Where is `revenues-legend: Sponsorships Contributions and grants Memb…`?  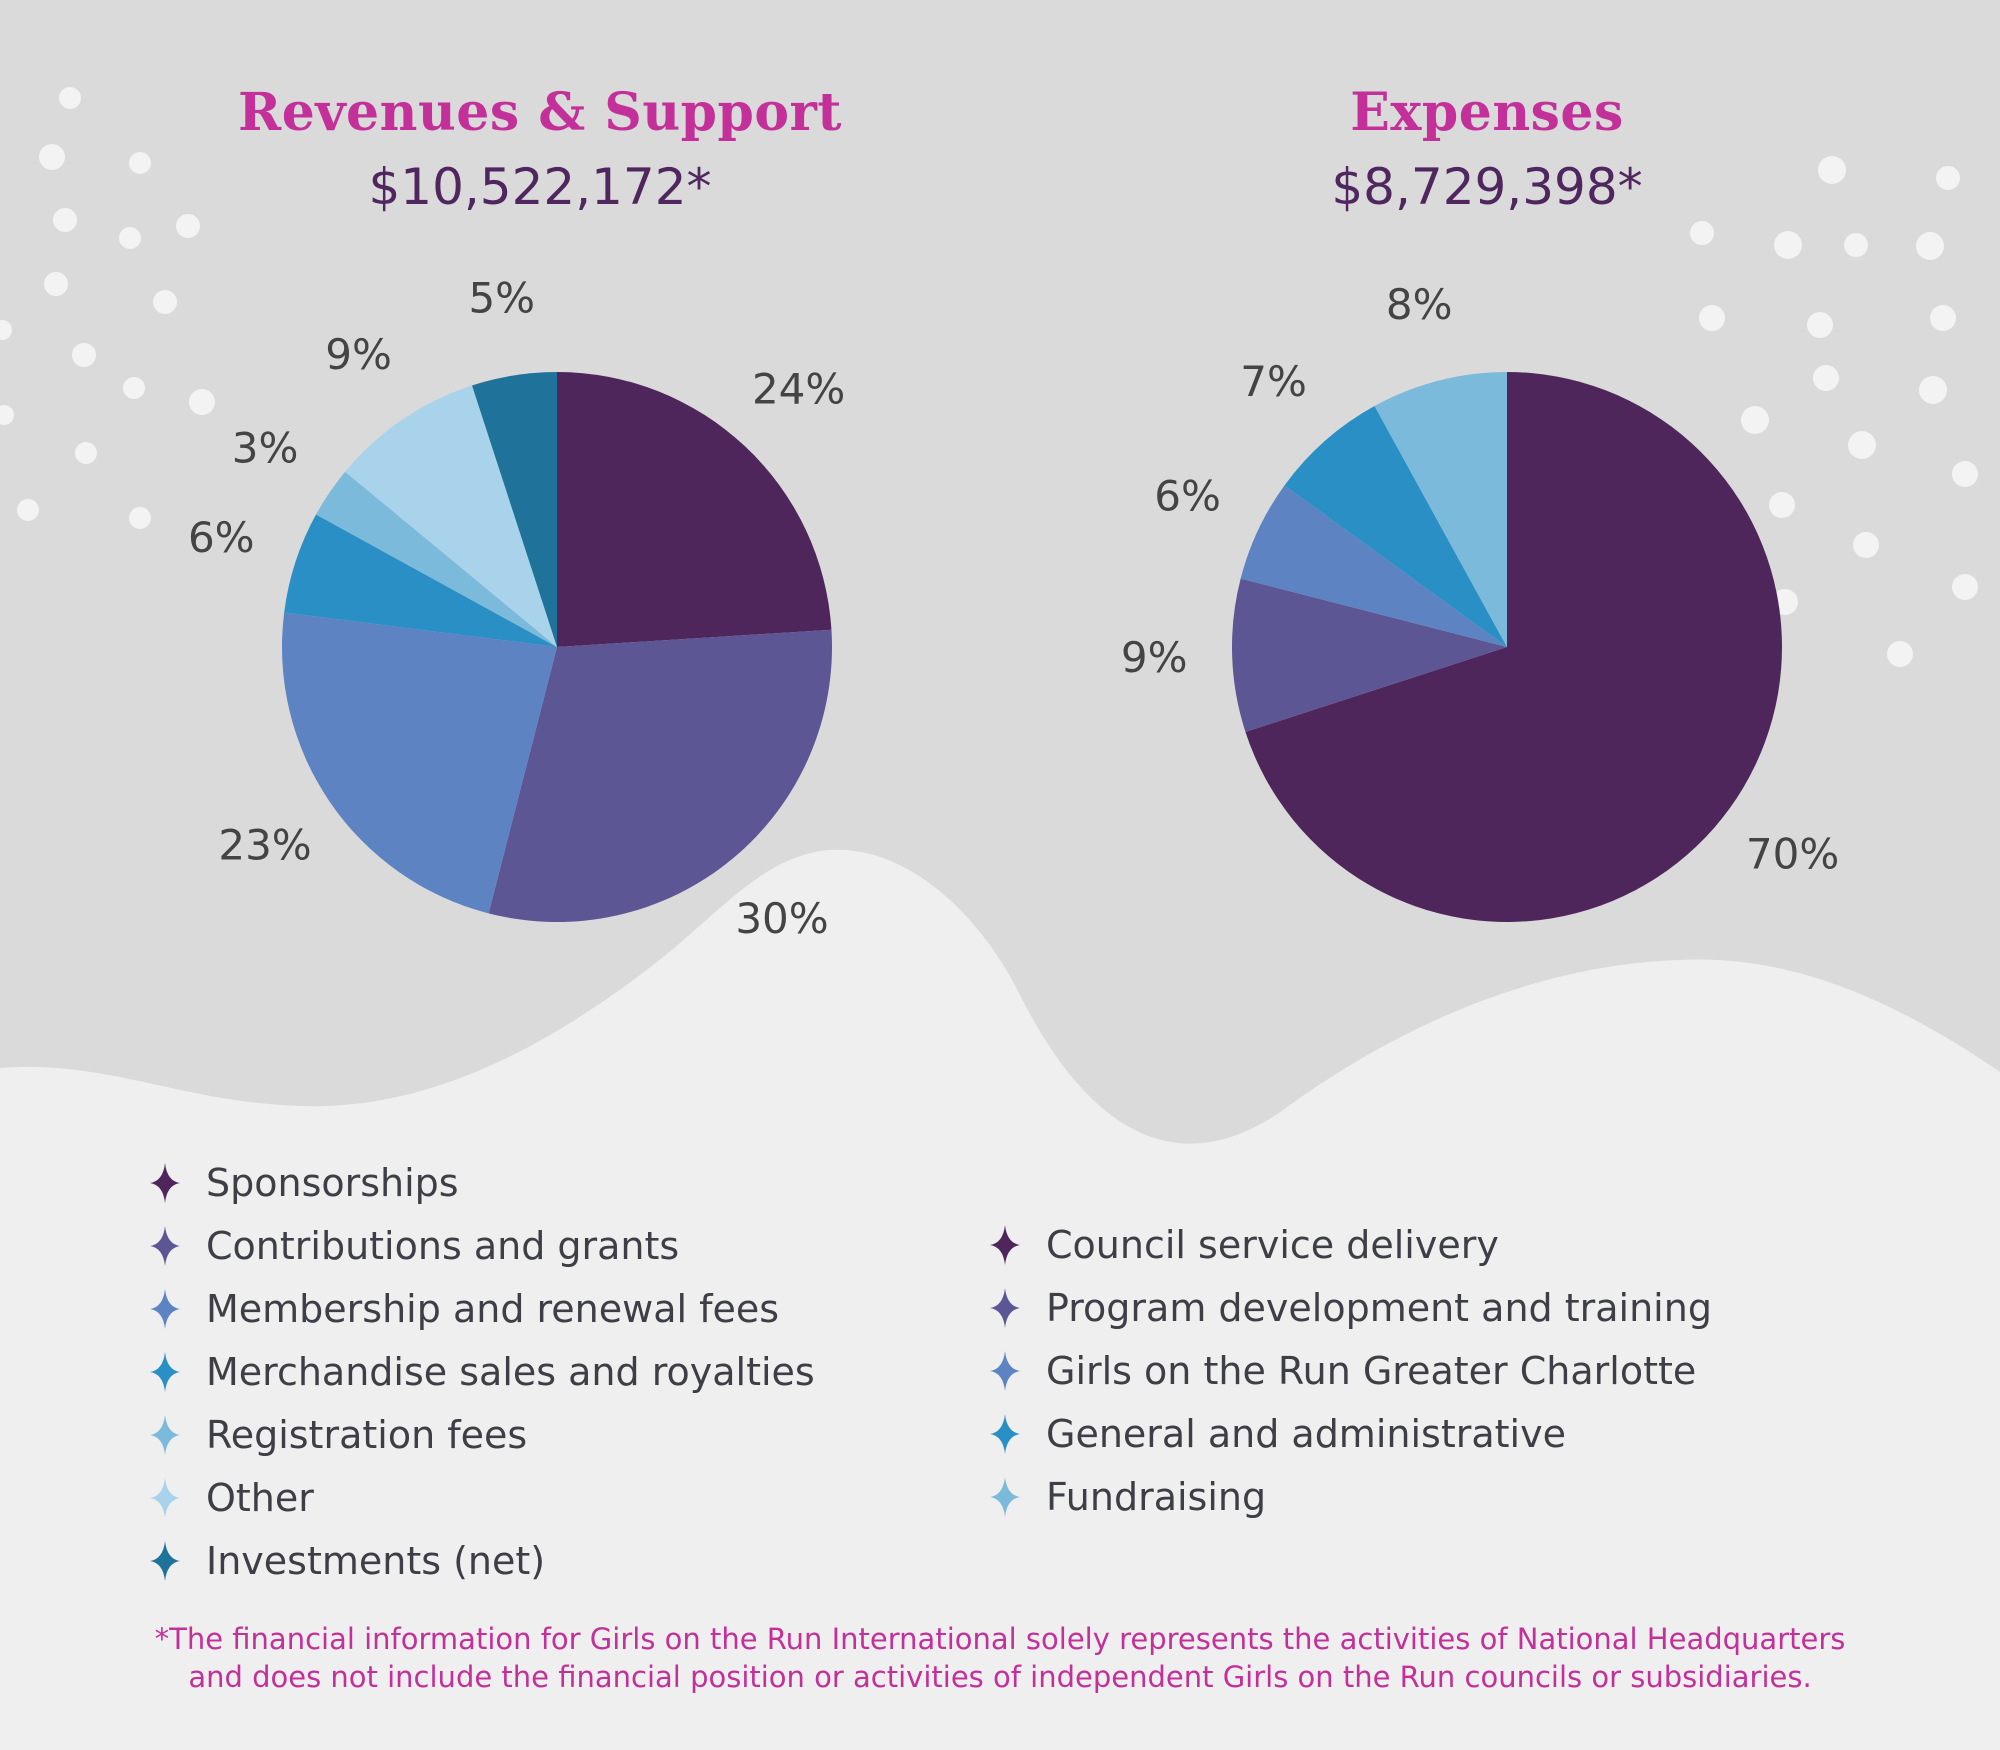 revenues-legend: Sponsorships Contributions and grants Memb… is located at coordinates (481, 1371).